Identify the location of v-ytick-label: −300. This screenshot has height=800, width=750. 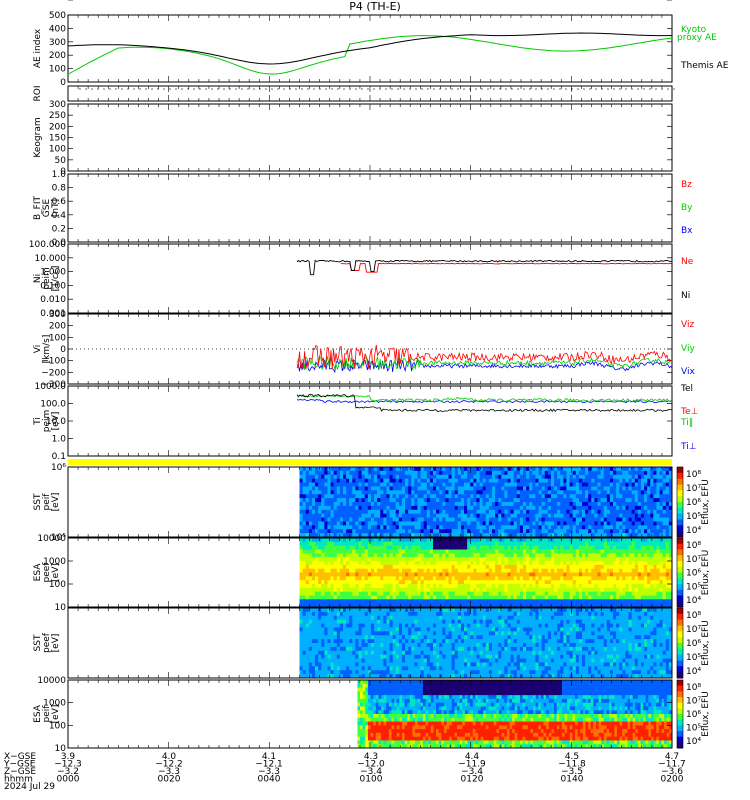
(53, 385).